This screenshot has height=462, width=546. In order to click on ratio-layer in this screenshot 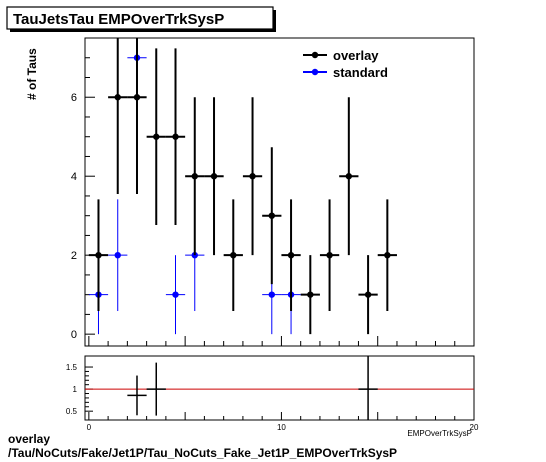, I will do `click(279, 388)`.